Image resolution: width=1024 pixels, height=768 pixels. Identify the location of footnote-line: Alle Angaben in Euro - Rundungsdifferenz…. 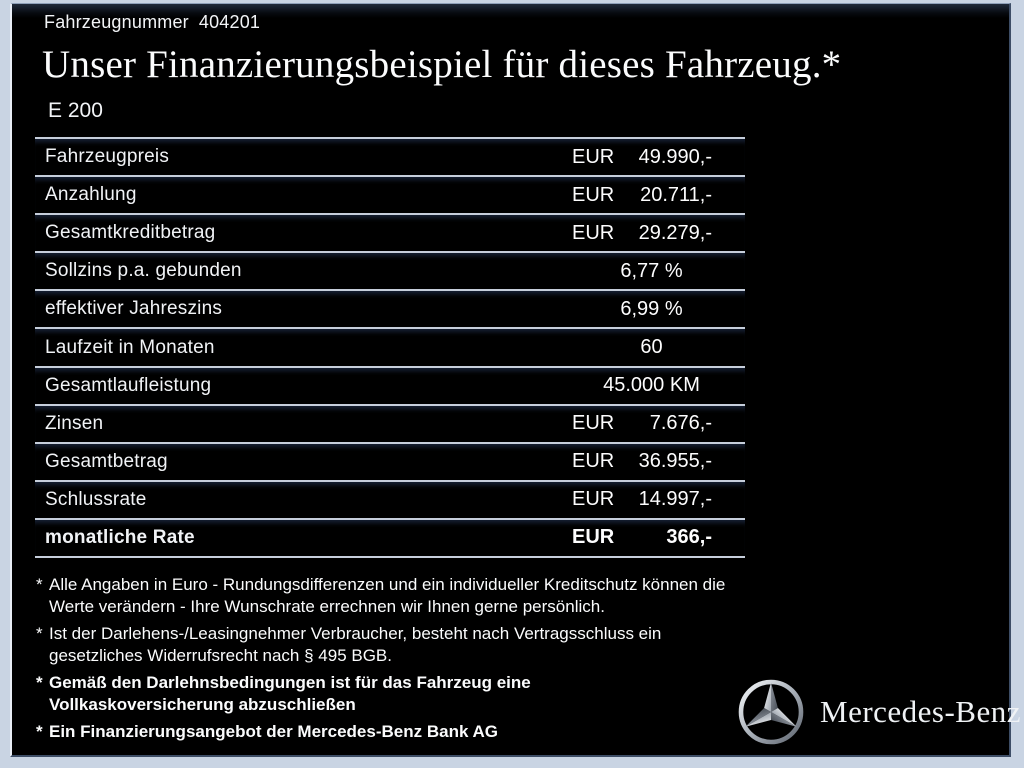
(387, 584).